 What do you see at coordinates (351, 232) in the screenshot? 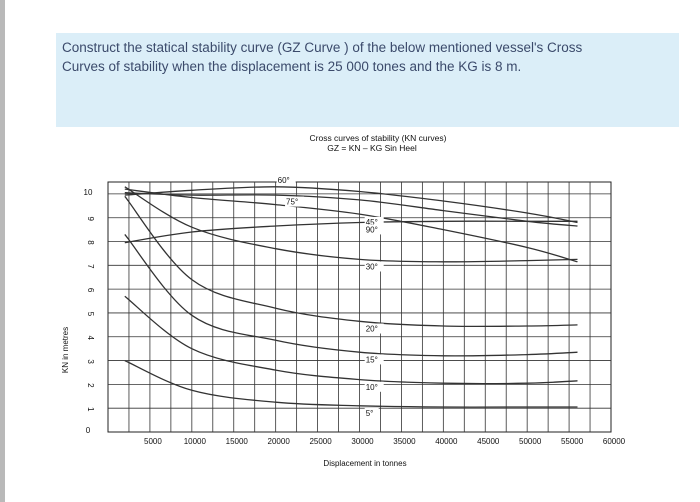
I see `kn-curve-90-deg` at bounding box center [351, 232].